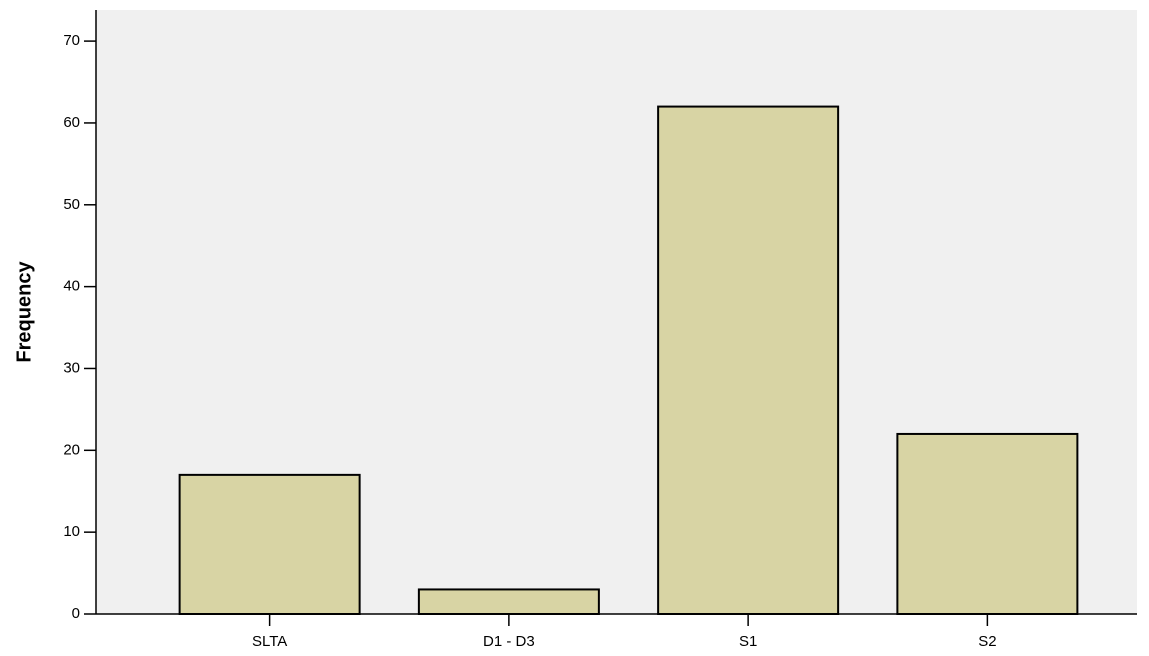 The width and height of the screenshot is (1149, 656). Describe the element at coordinates (71, 286) in the screenshot. I see `y-tick-label: 40` at that location.